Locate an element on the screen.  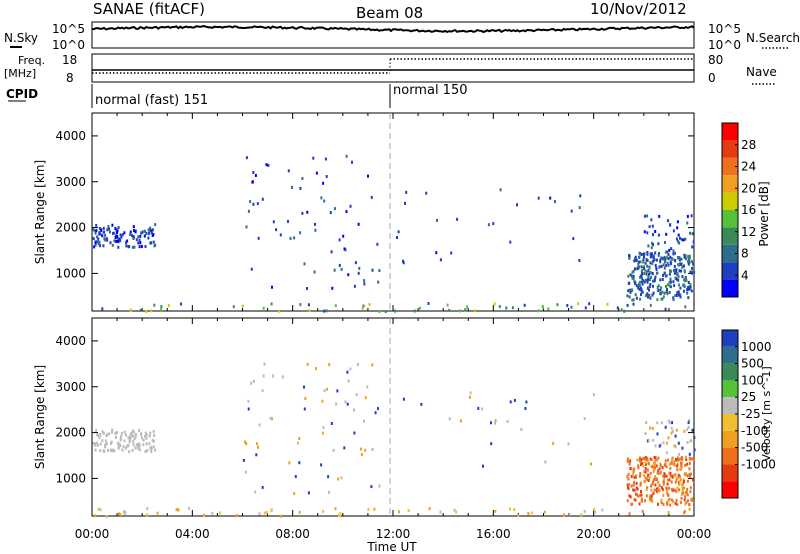
power-colorbar-ticks: 4 8 12 16 20 24 28 is located at coordinates (745, 210).